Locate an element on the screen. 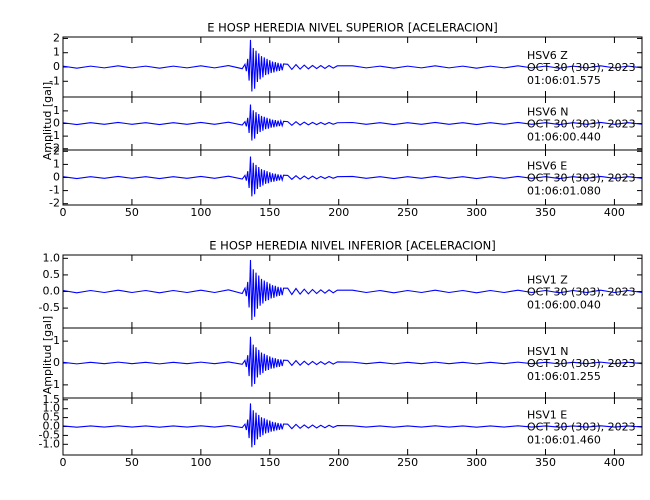  station-label: HSV6 E is located at coordinates (547, 166).